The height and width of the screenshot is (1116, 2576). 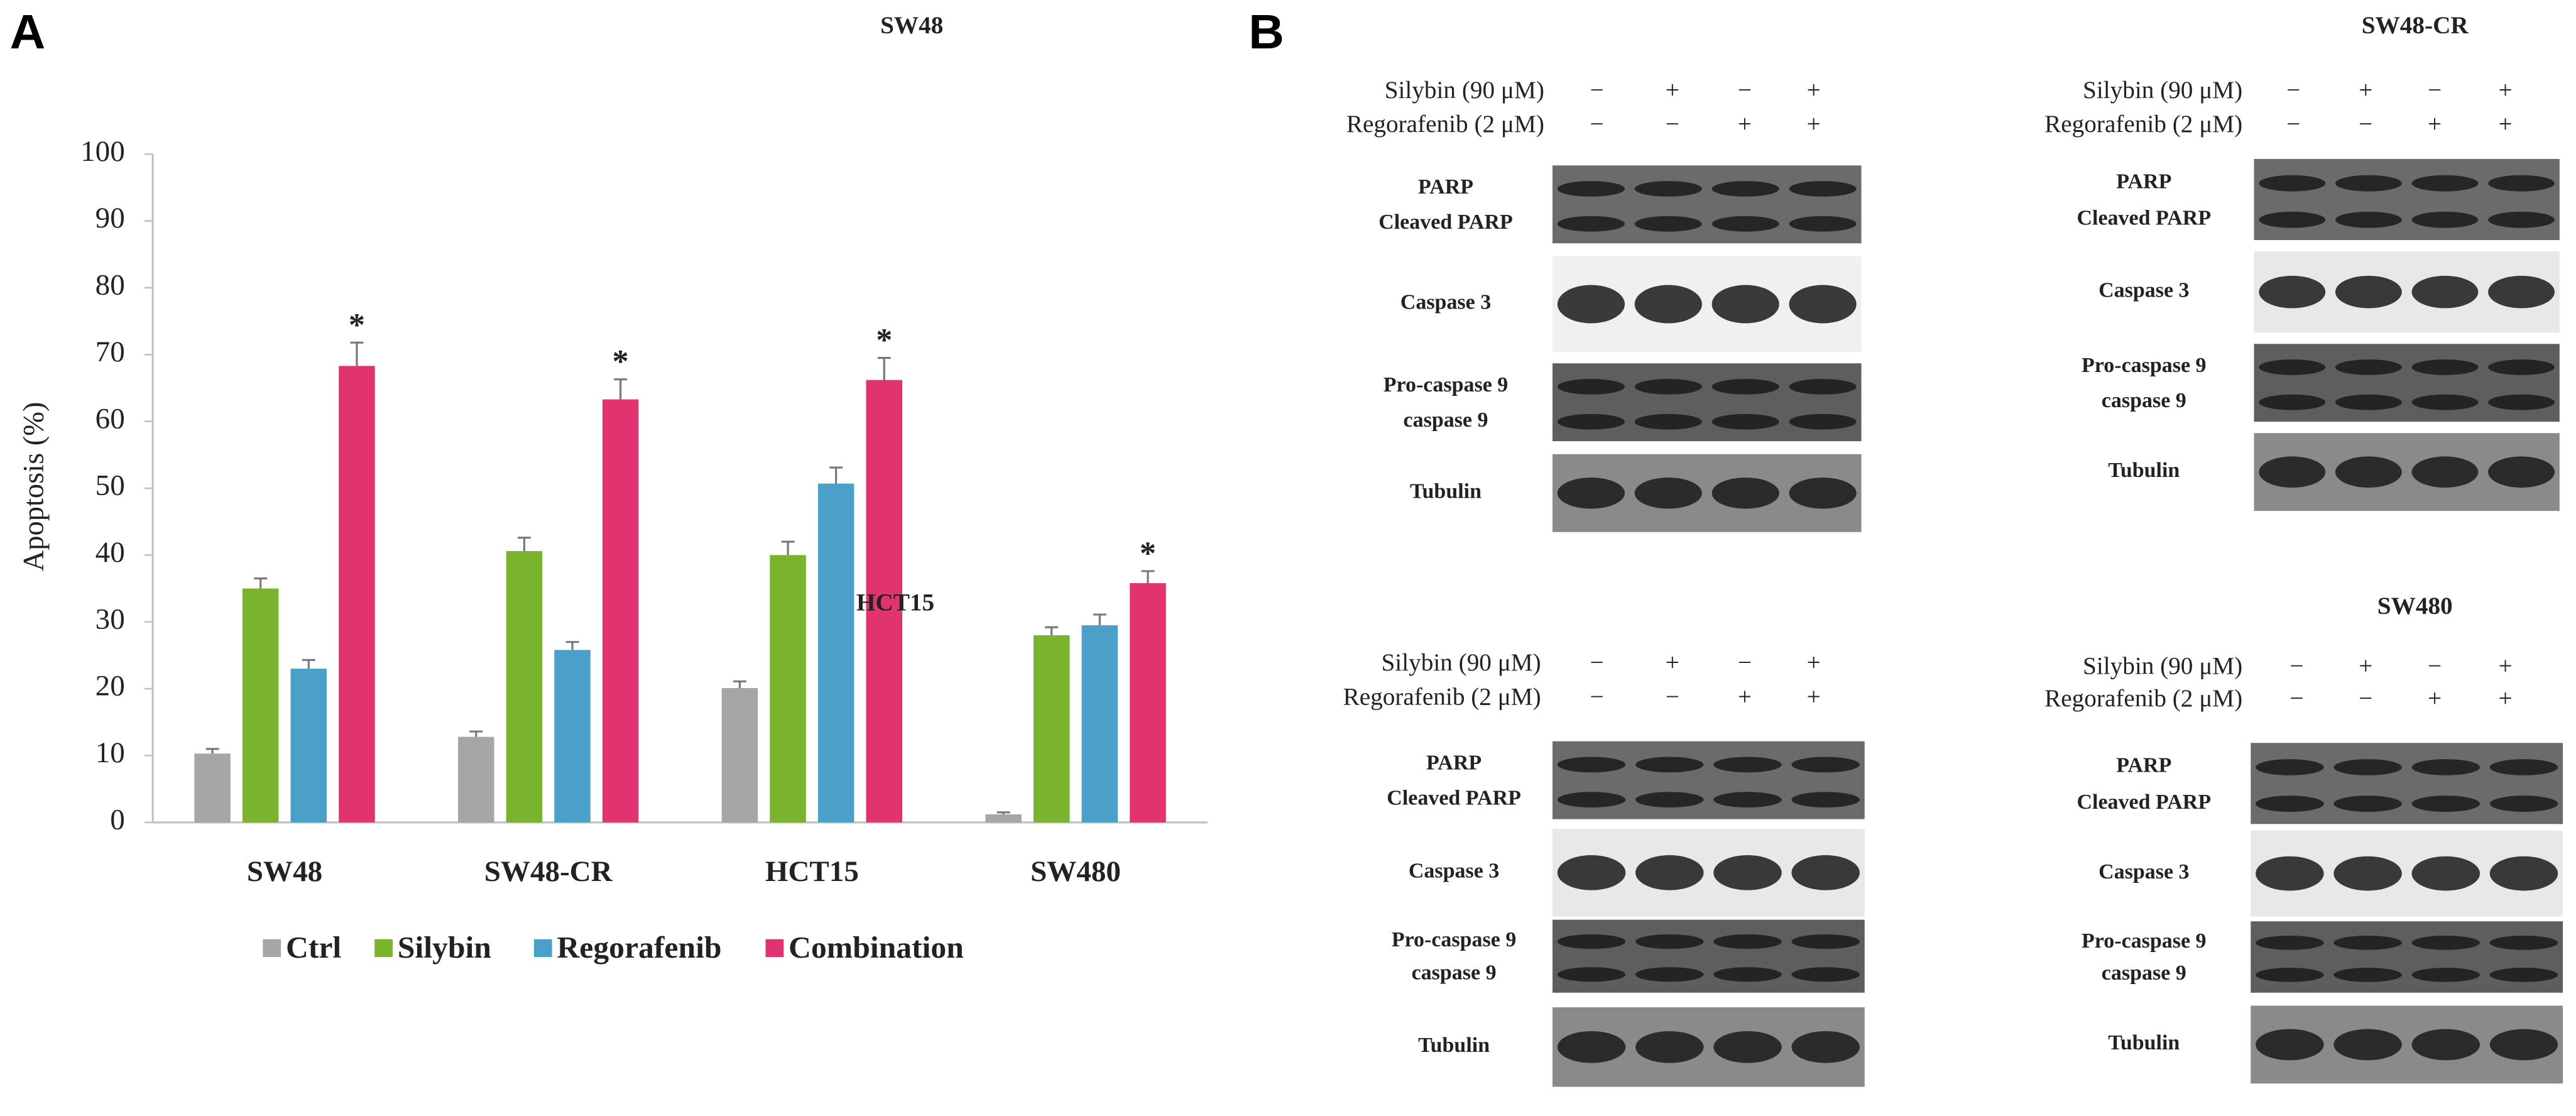 I want to click on x-tick-label: SW480, so click(x=1075, y=871).